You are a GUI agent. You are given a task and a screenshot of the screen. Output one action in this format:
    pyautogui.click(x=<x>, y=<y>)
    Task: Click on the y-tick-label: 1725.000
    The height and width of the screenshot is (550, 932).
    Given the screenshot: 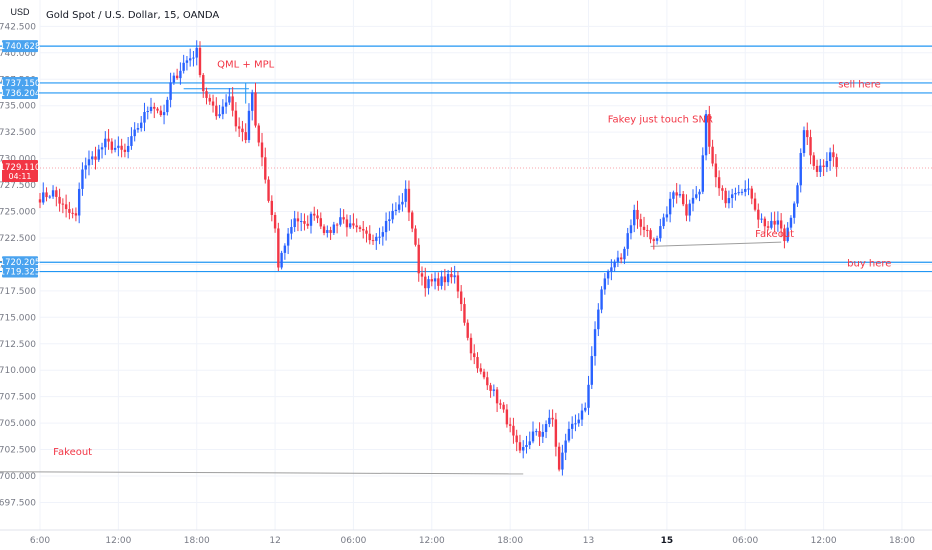 What is the action you would take?
    pyautogui.click(x=18, y=213)
    